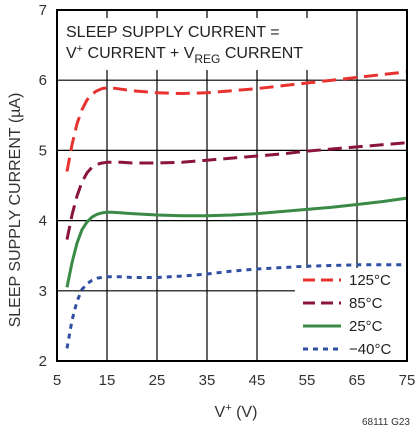 Image resolution: width=418 pixels, height=429 pixels. I want to click on y-tick-label: 7, so click(43, 10).